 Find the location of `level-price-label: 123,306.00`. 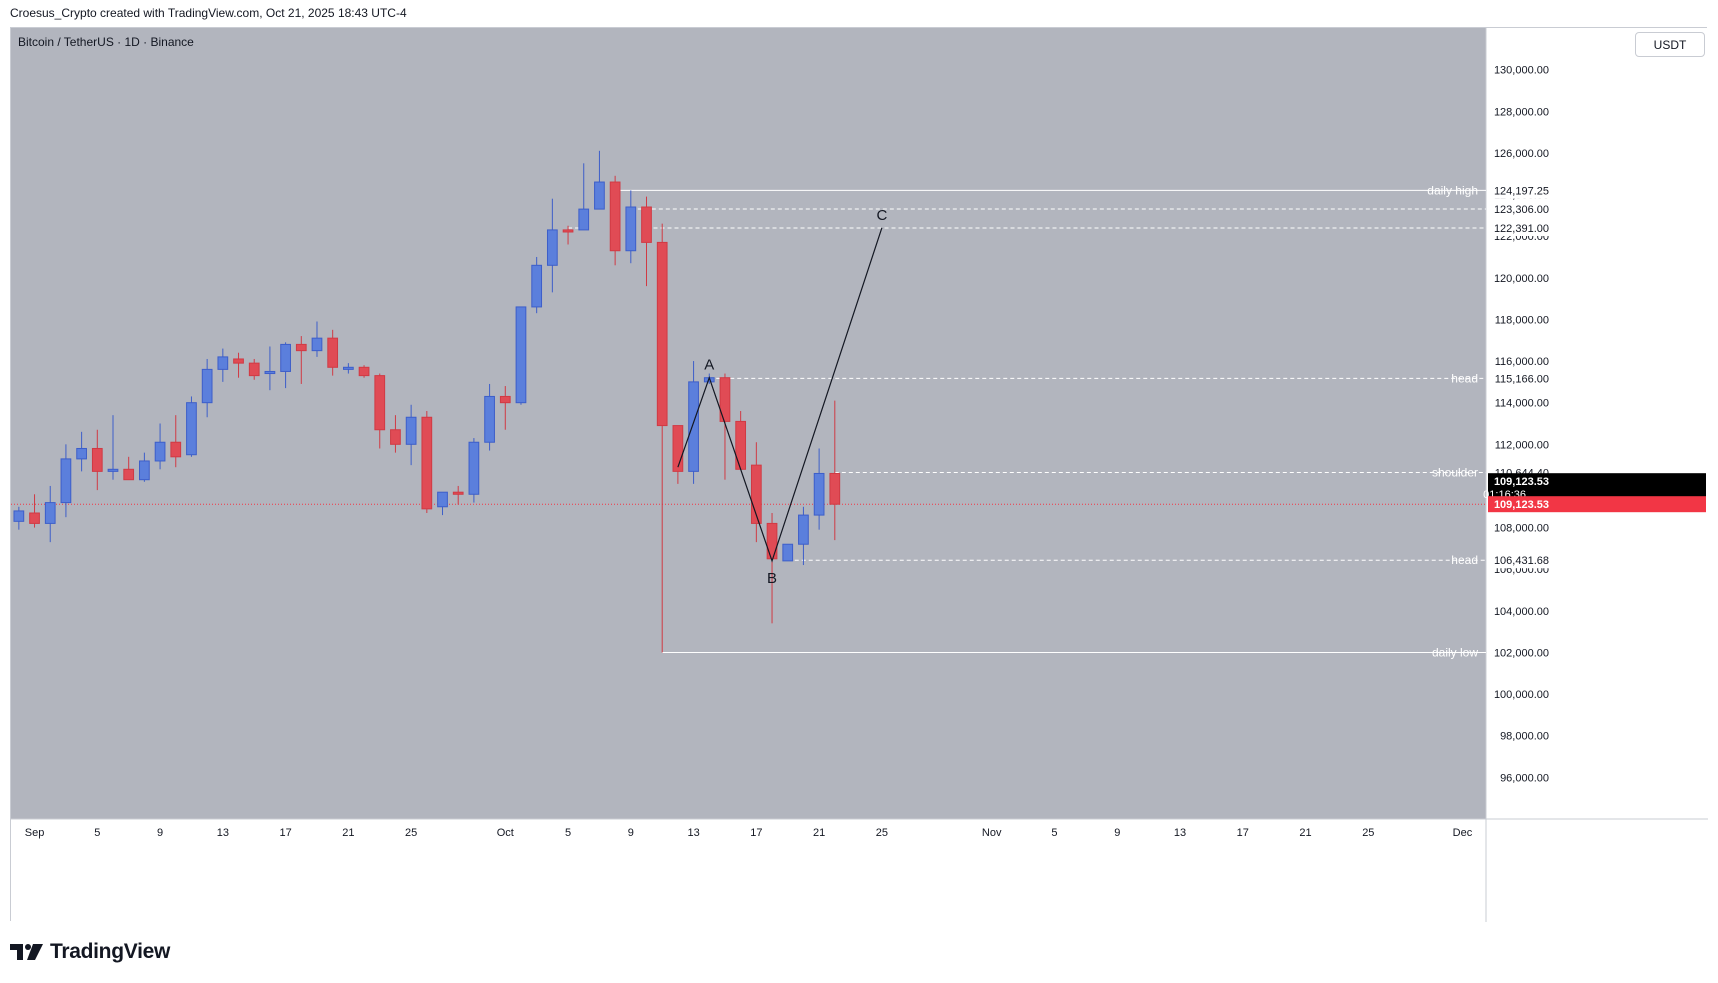

level-price-label: 123,306.00 is located at coordinates (1521, 210).